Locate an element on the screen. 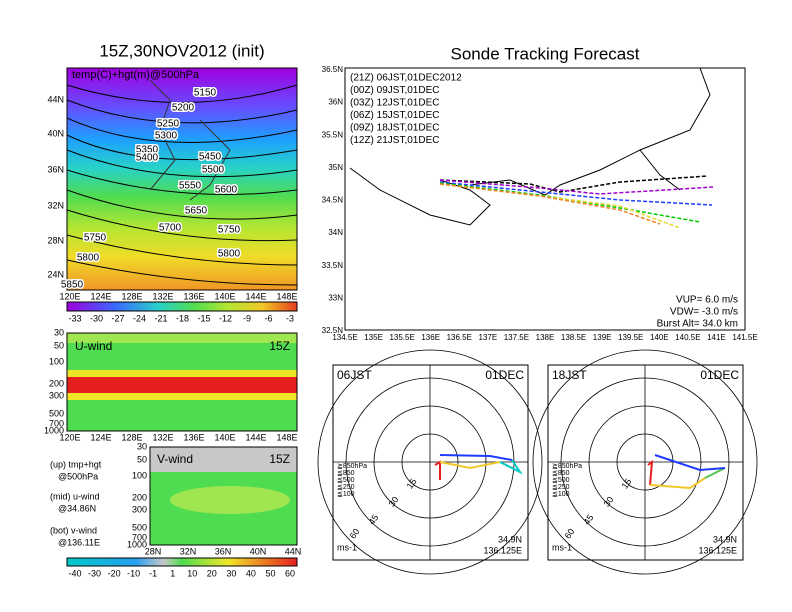 The height and width of the screenshot is (612, 792). lon-label: 139.5E is located at coordinates (630, 337).